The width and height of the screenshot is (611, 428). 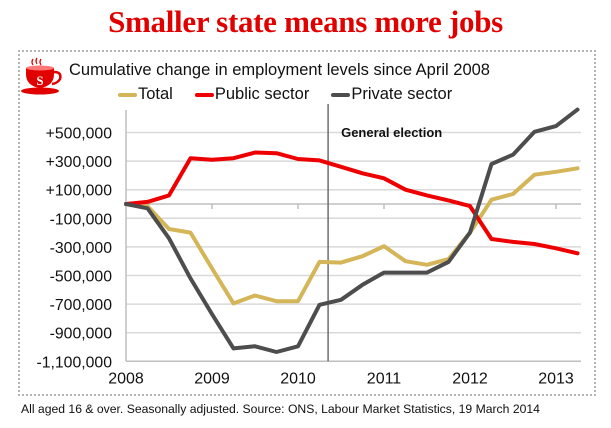 What do you see at coordinates (262, 94) in the screenshot?
I see `legend-label-public: Public sector` at bounding box center [262, 94].